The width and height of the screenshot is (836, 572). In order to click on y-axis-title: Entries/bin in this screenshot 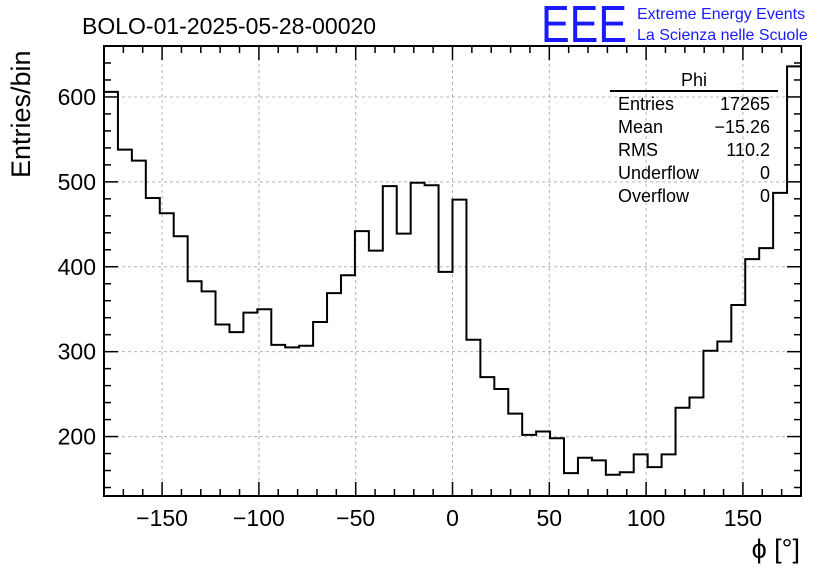, I will do `click(21, 114)`.